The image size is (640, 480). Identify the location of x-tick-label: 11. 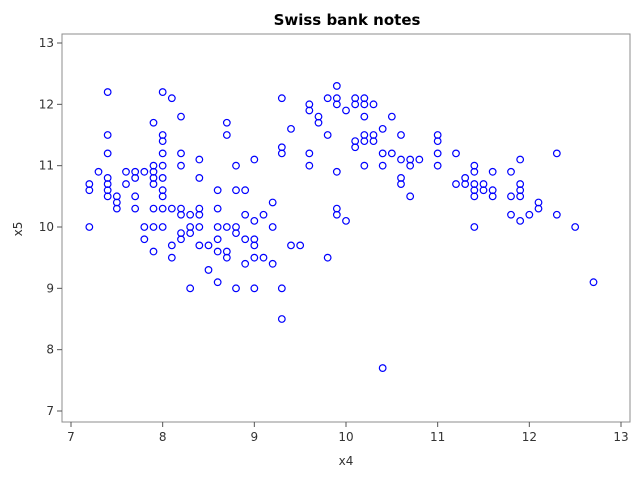
(437, 437).